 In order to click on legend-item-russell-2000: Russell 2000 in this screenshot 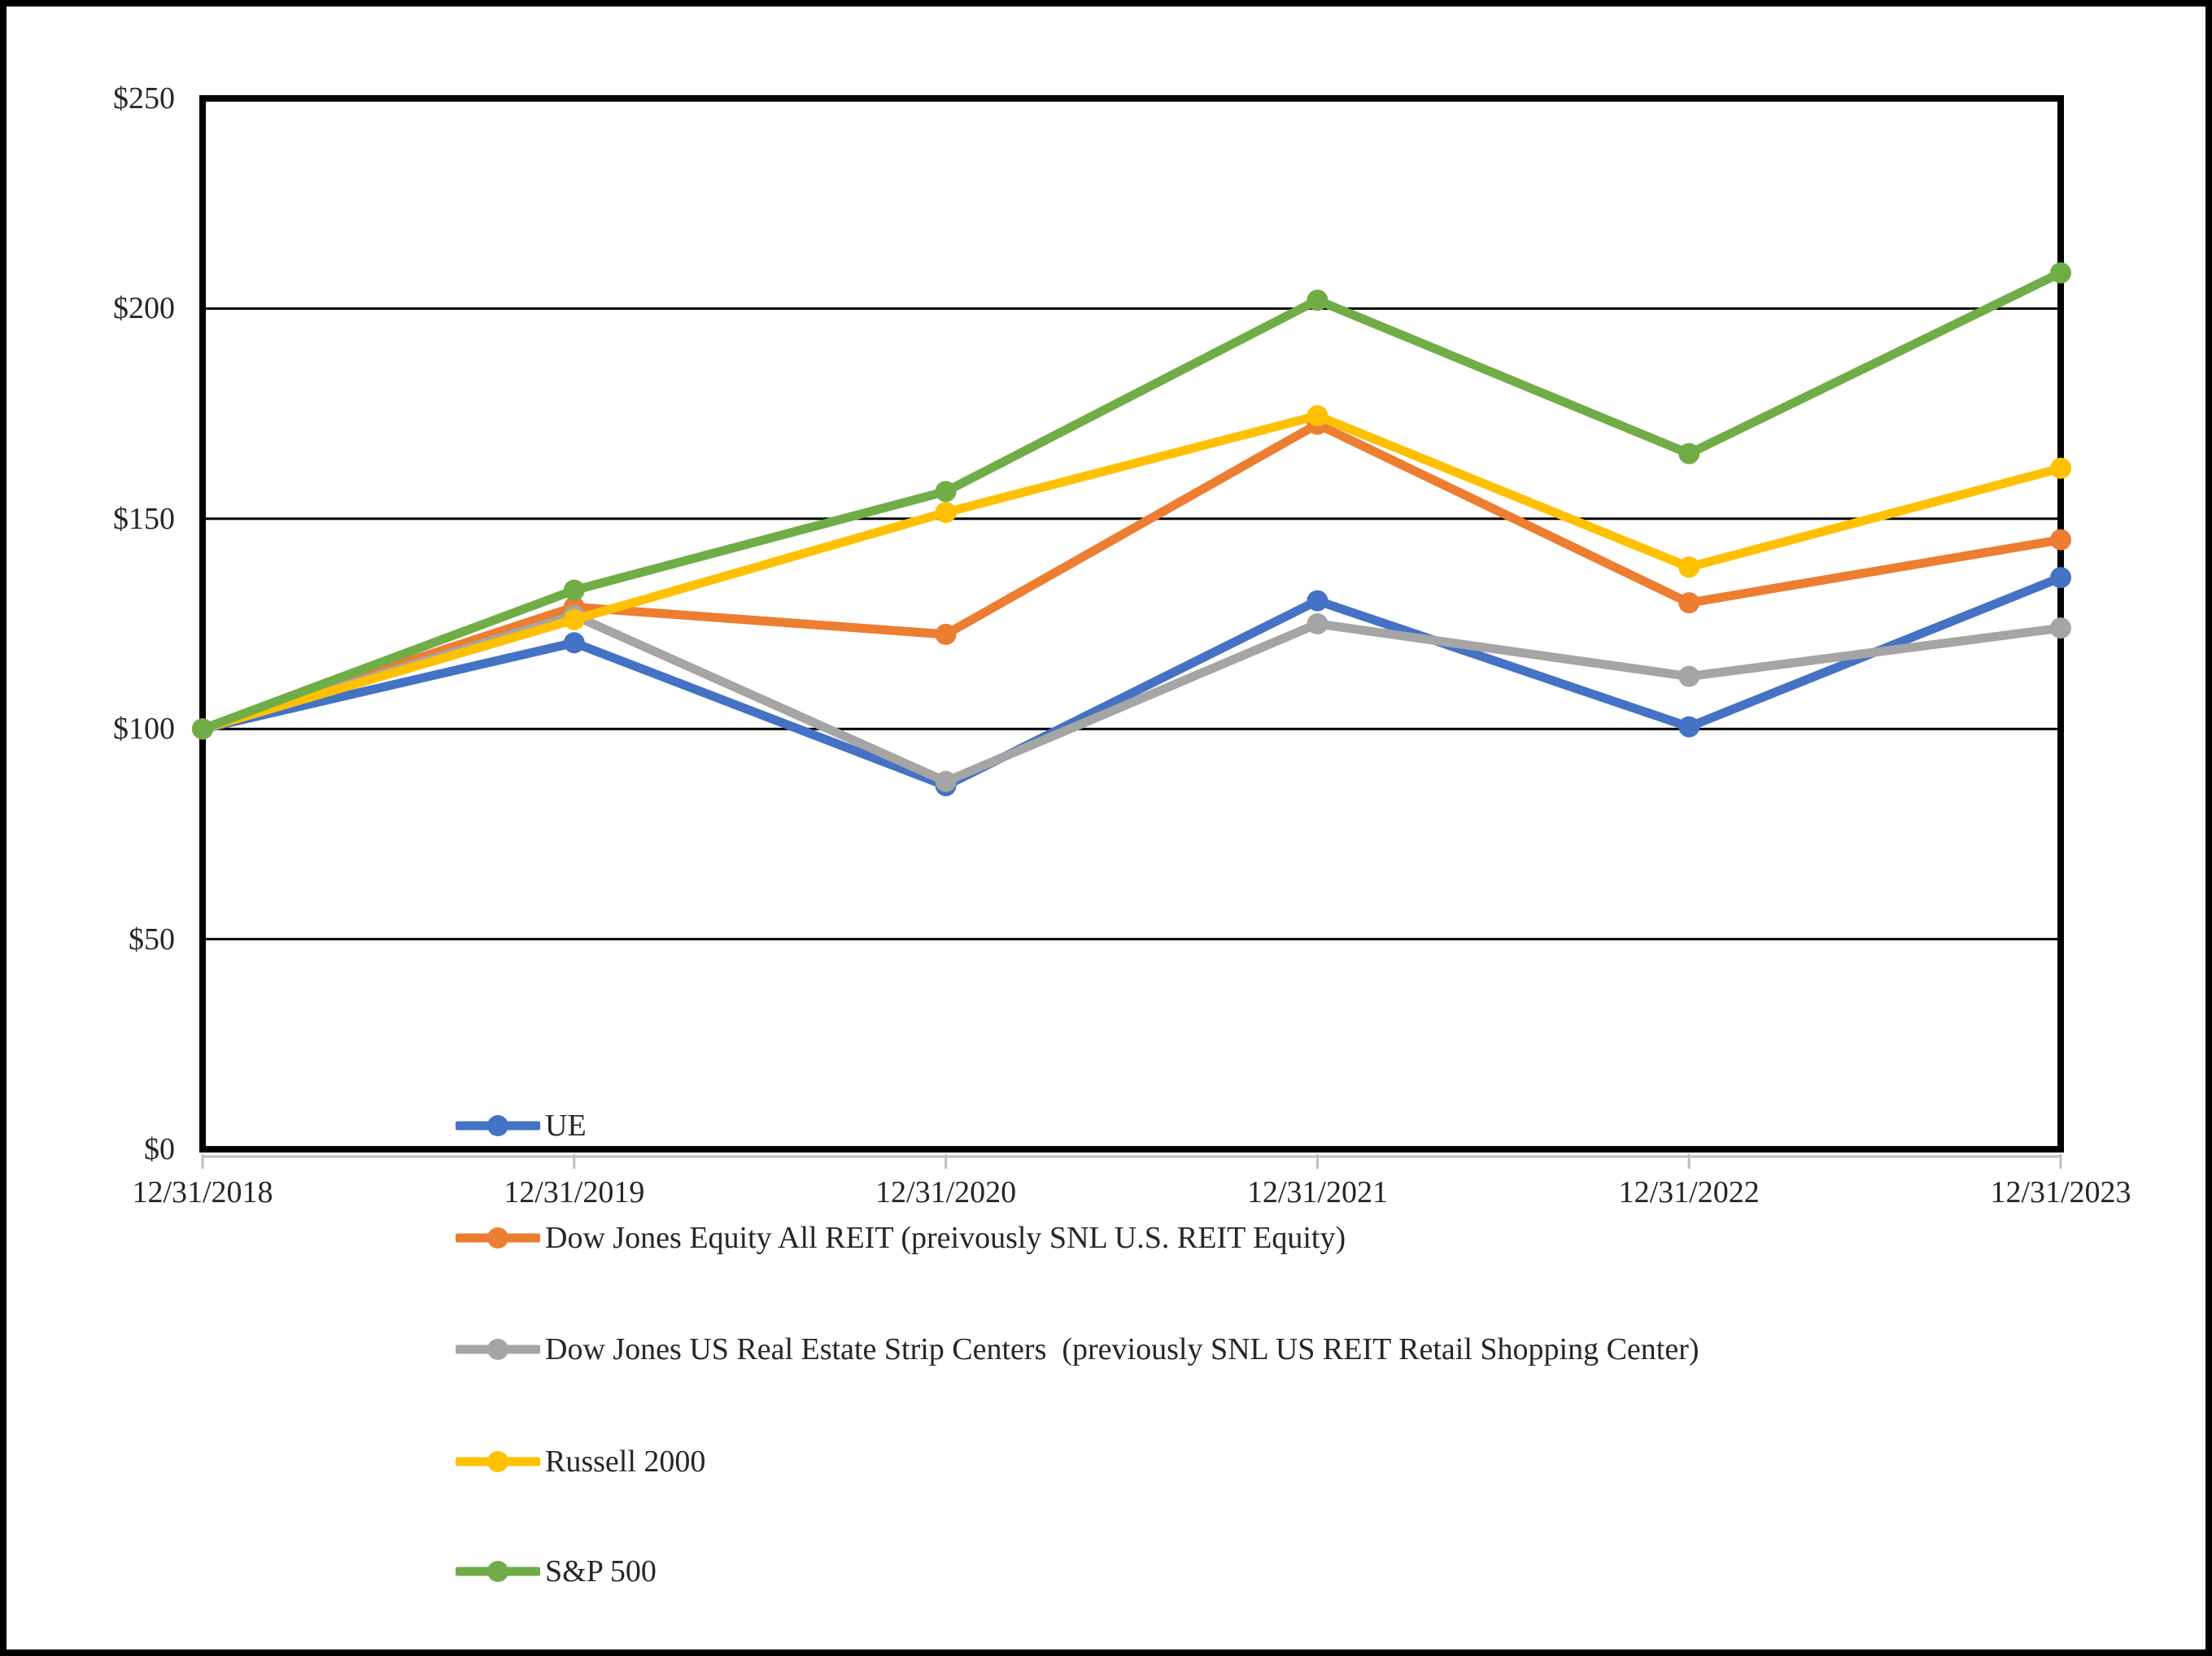, I will do `click(580, 1461)`.